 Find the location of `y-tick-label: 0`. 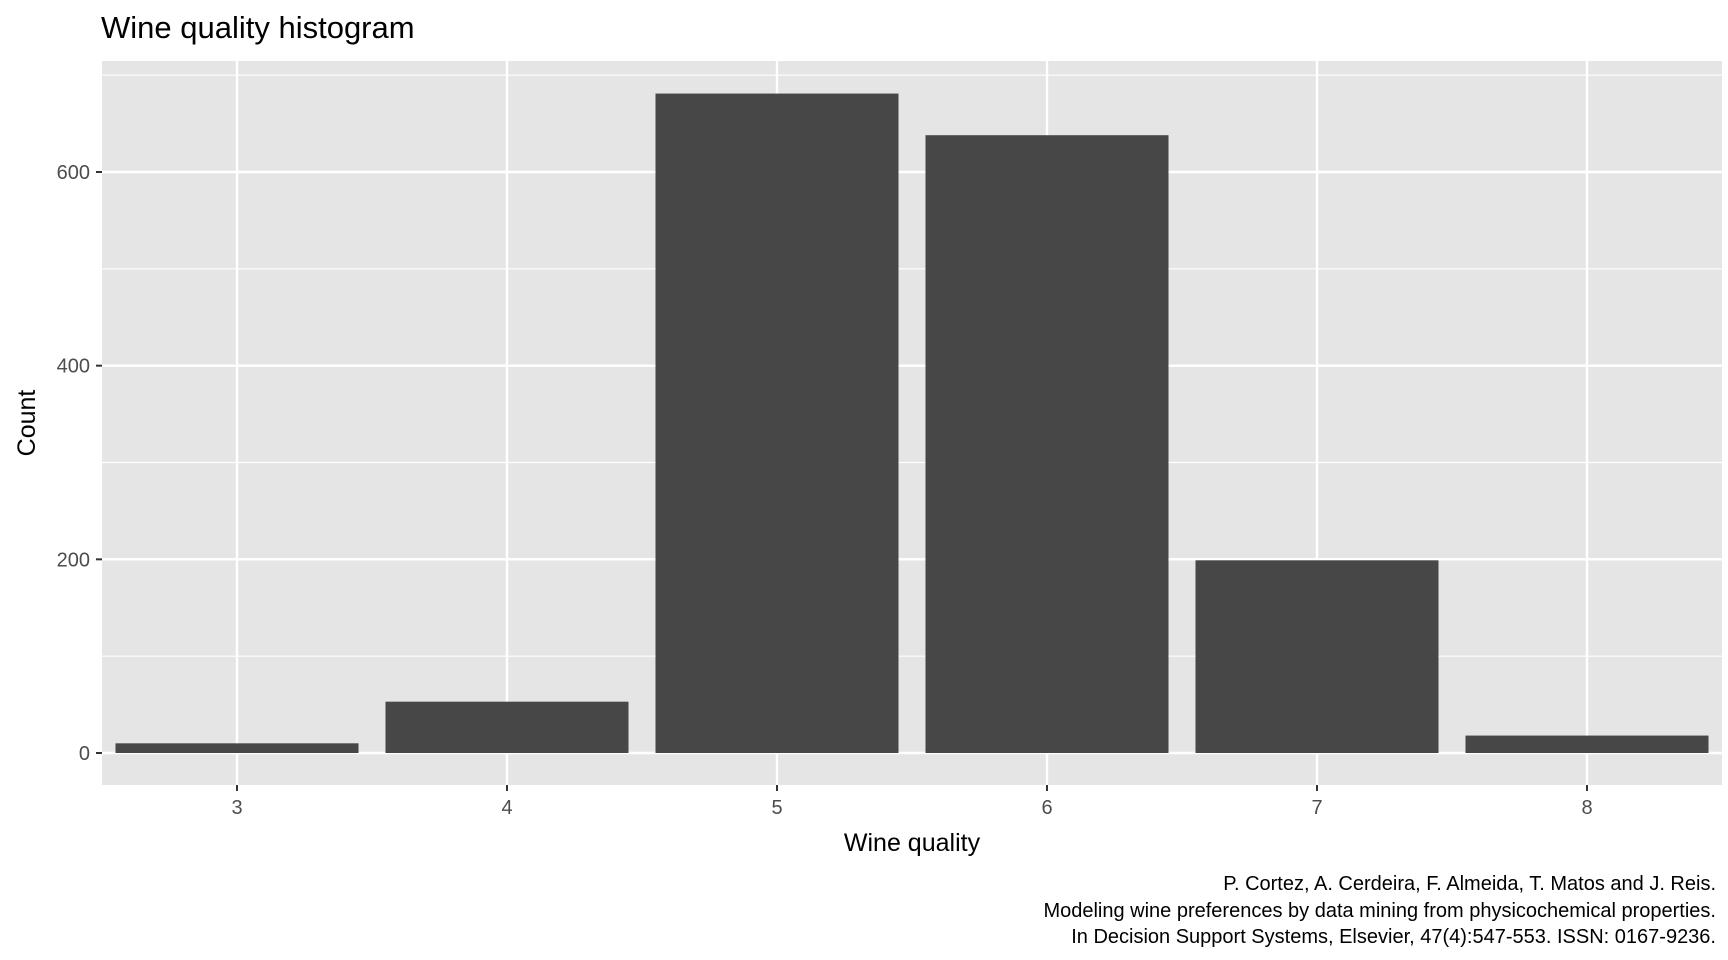

y-tick-label: 0 is located at coordinates (84, 754).